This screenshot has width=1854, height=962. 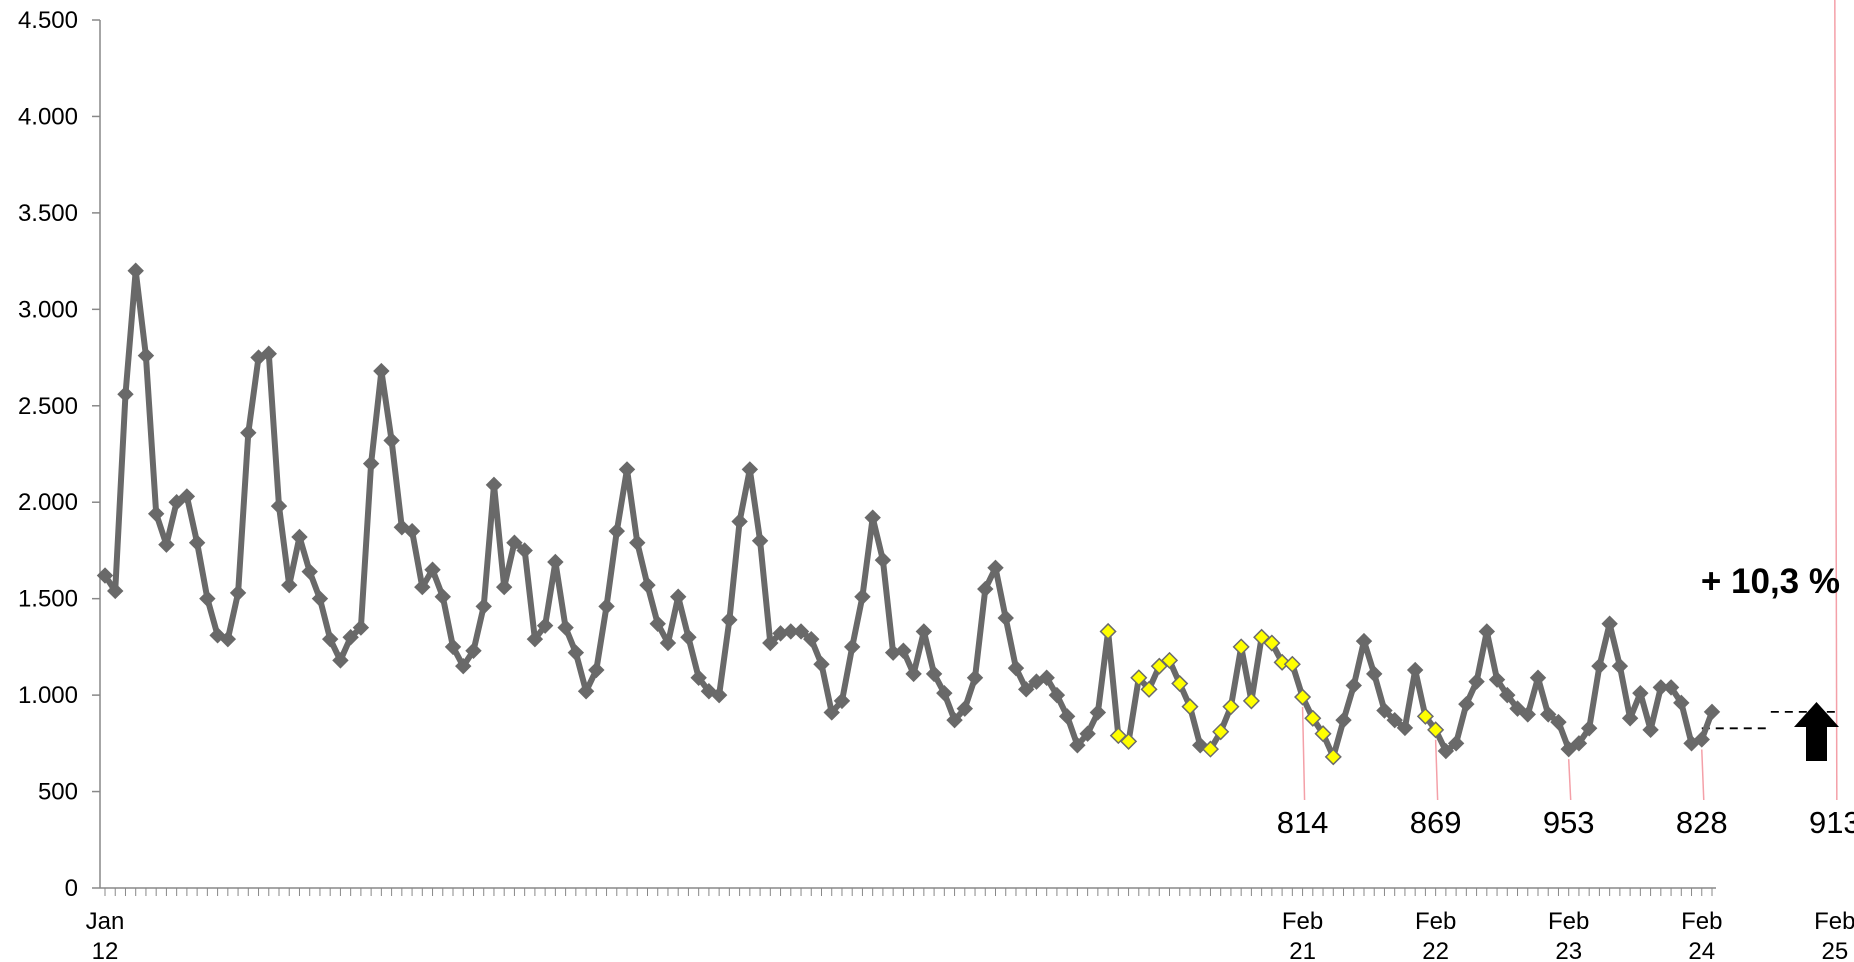 What do you see at coordinates (1834, 950) in the screenshot?
I see `x-tick-label: 25` at bounding box center [1834, 950].